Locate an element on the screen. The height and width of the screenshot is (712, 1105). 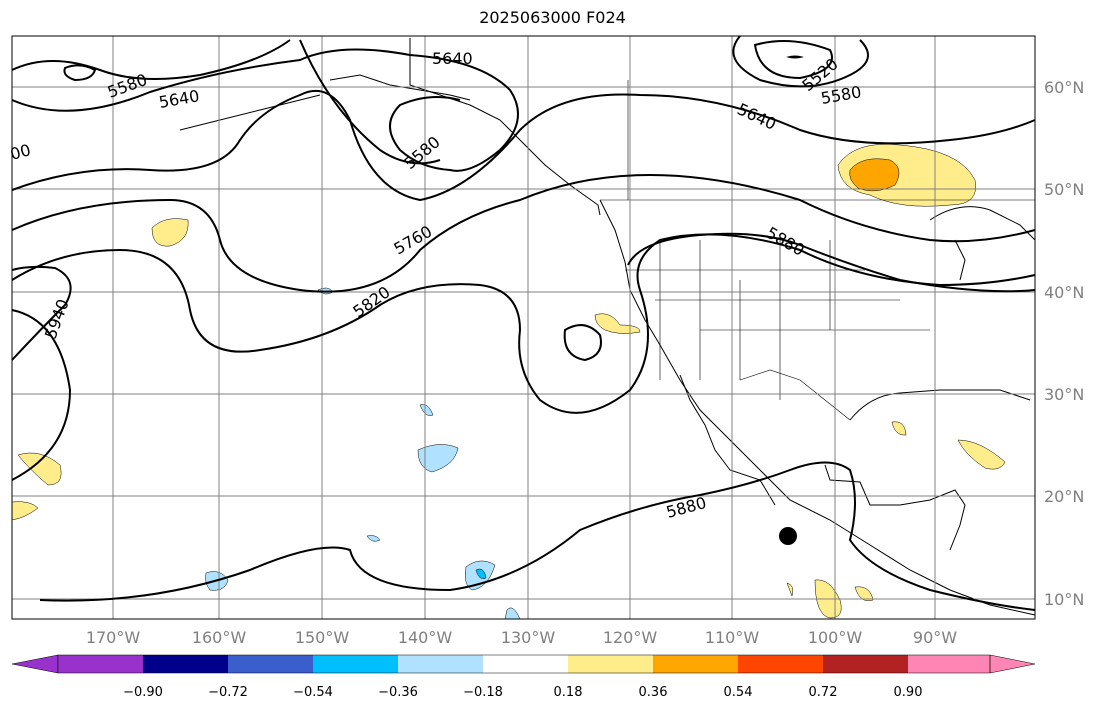
contour-5580-line is located at coordinates (151, 59).